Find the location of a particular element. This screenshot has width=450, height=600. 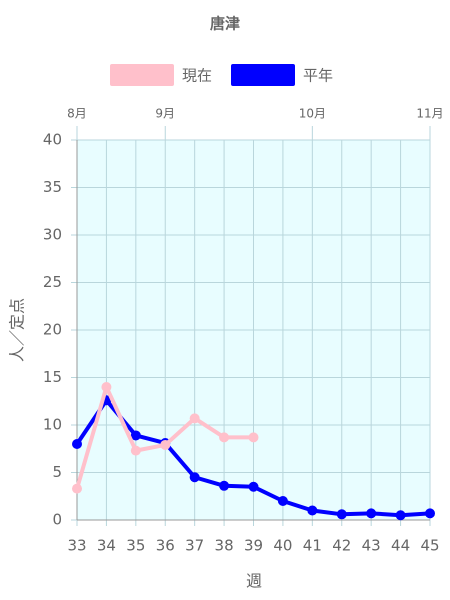

x2-tick-label: 10月 is located at coordinates (312, 114).